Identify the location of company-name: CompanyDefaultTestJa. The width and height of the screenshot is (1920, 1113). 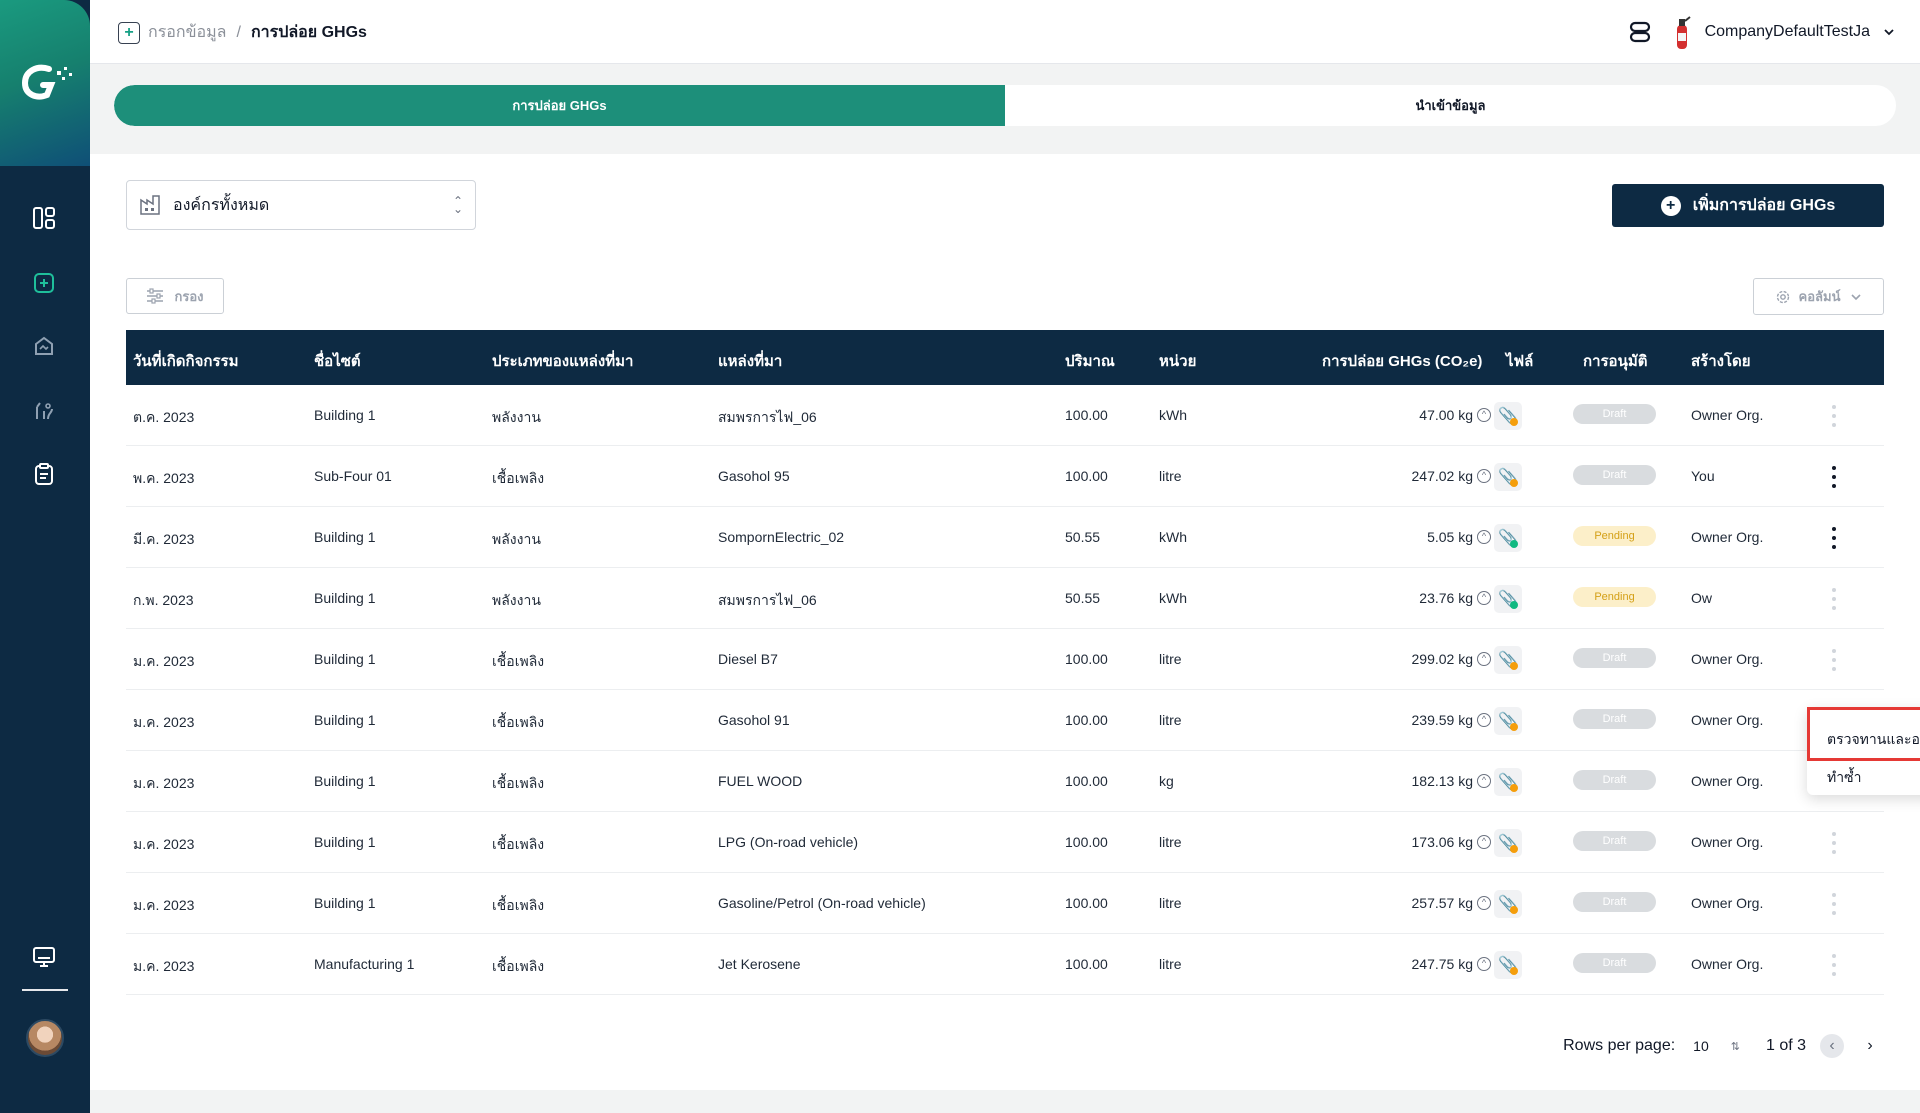
(1787, 31).